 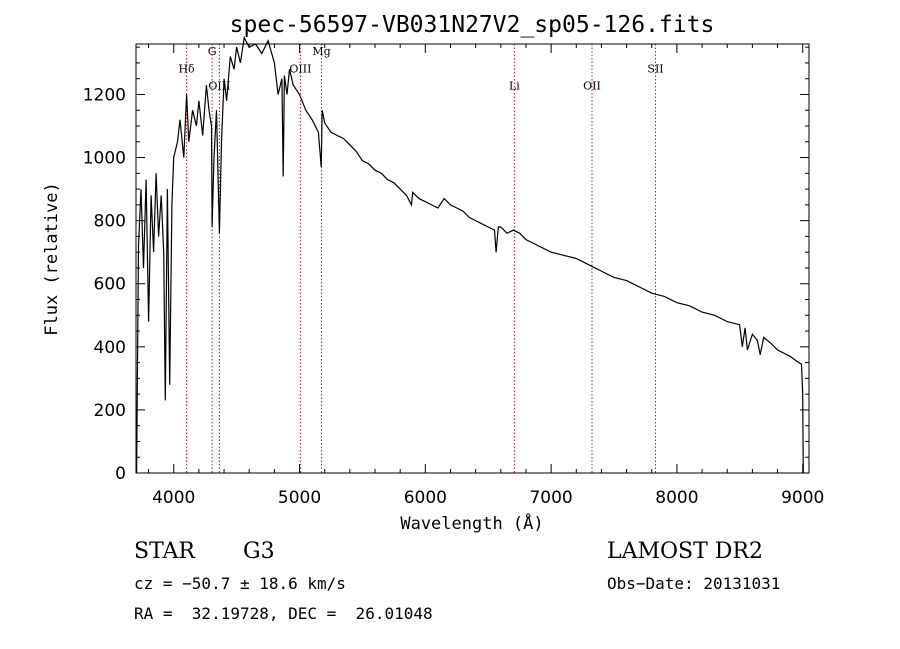 What do you see at coordinates (472, 25) in the screenshot?
I see `chart-title: spec-56597-VB031N27V2_sp05-126.fits` at bounding box center [472, 25].